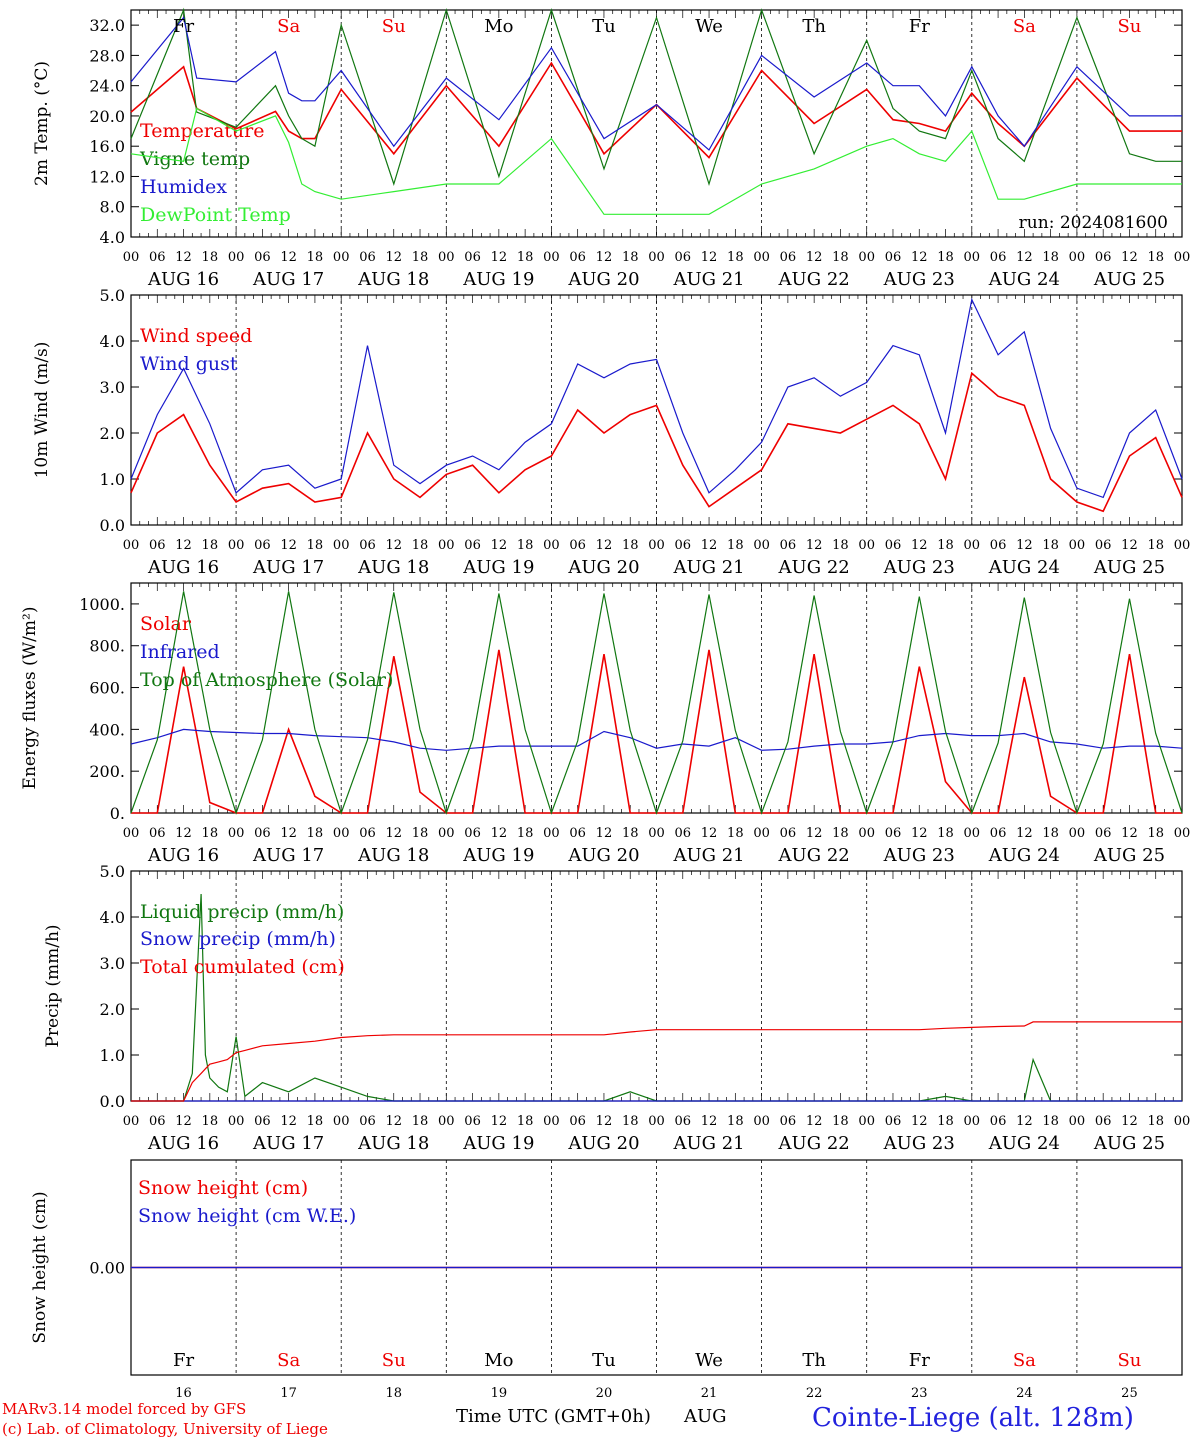  I want to click on date-label: AUG 18, so click(393, 279).